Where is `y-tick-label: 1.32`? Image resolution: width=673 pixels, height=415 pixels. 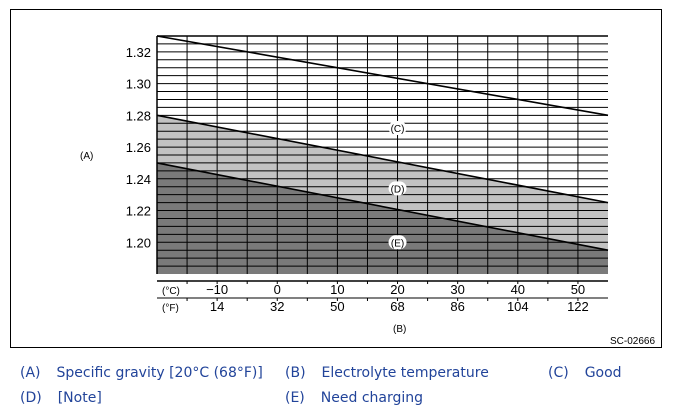
y-tick-label: 1.32 is located at coordinates (138, 52).